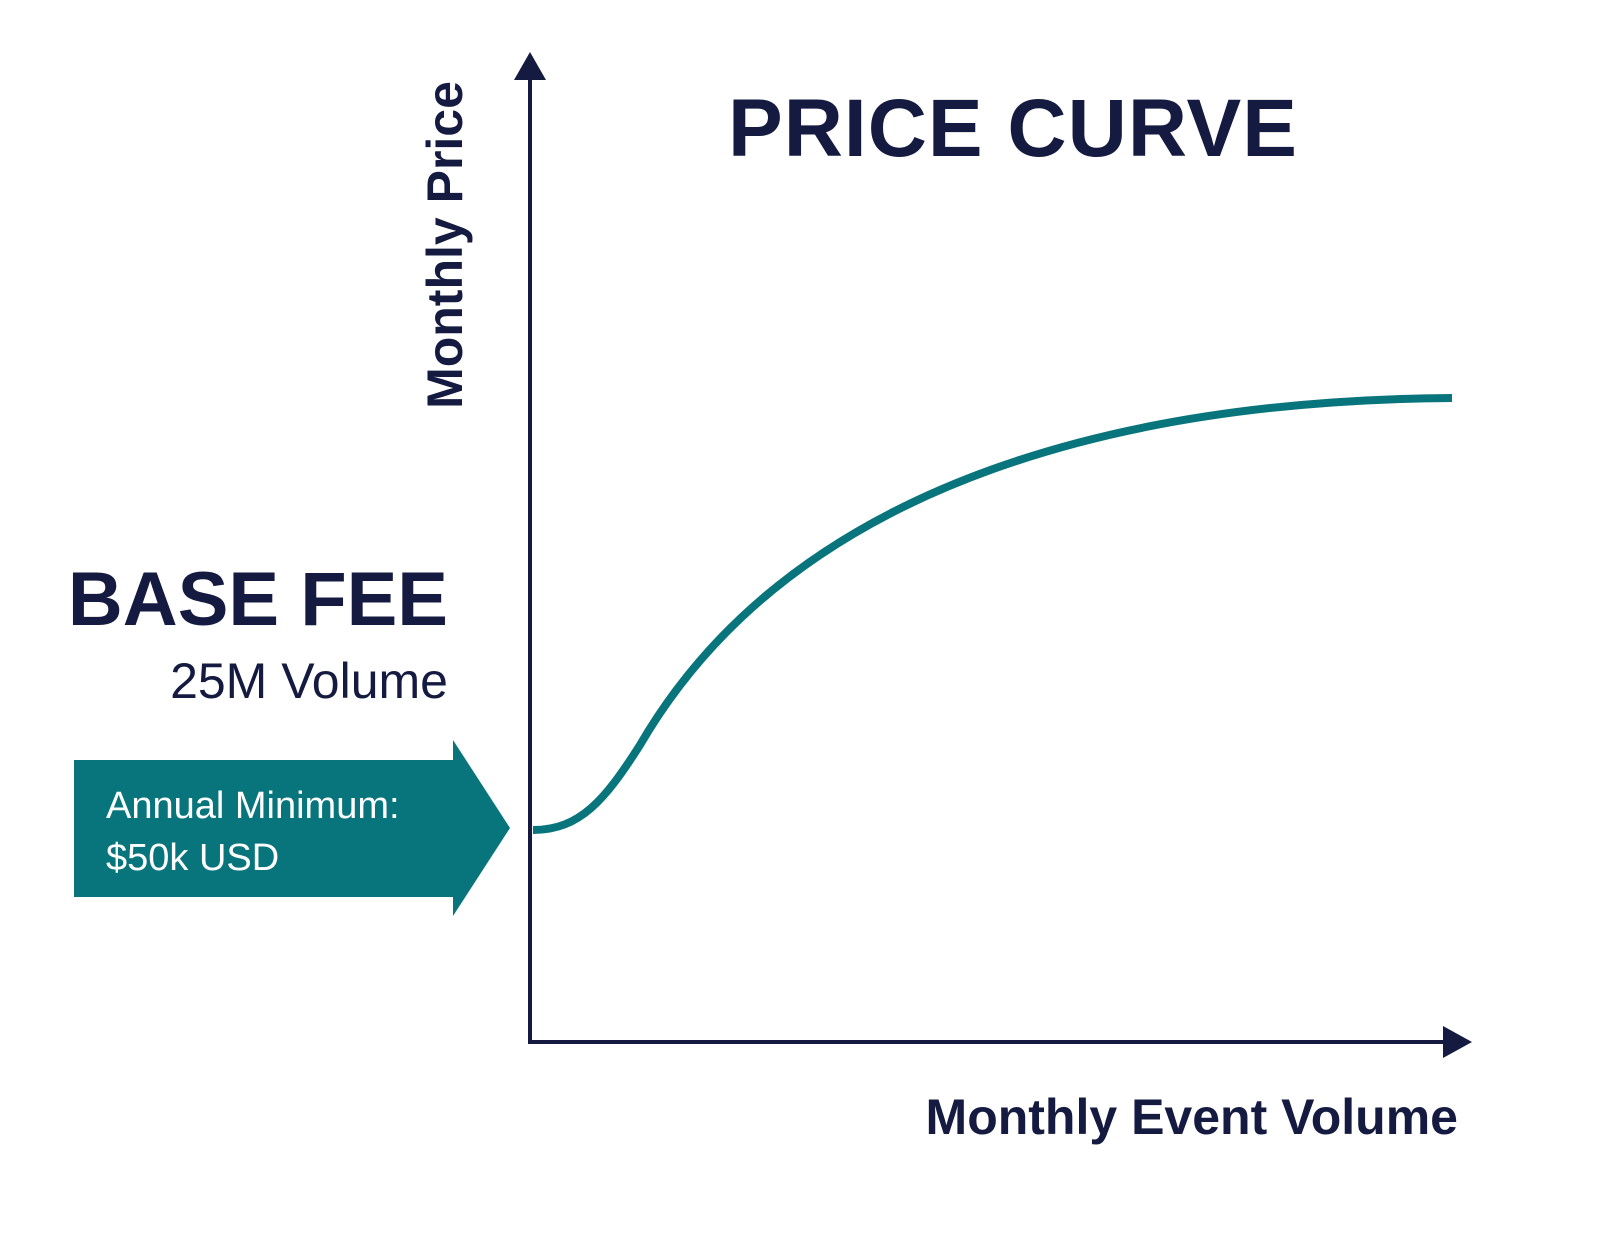 The image size is (1600, 1252). What do you see at coordinates (309, 681) in the screenshot?
I see `base-fee-volume: 25M Volume` at bounding box center [309, 681].